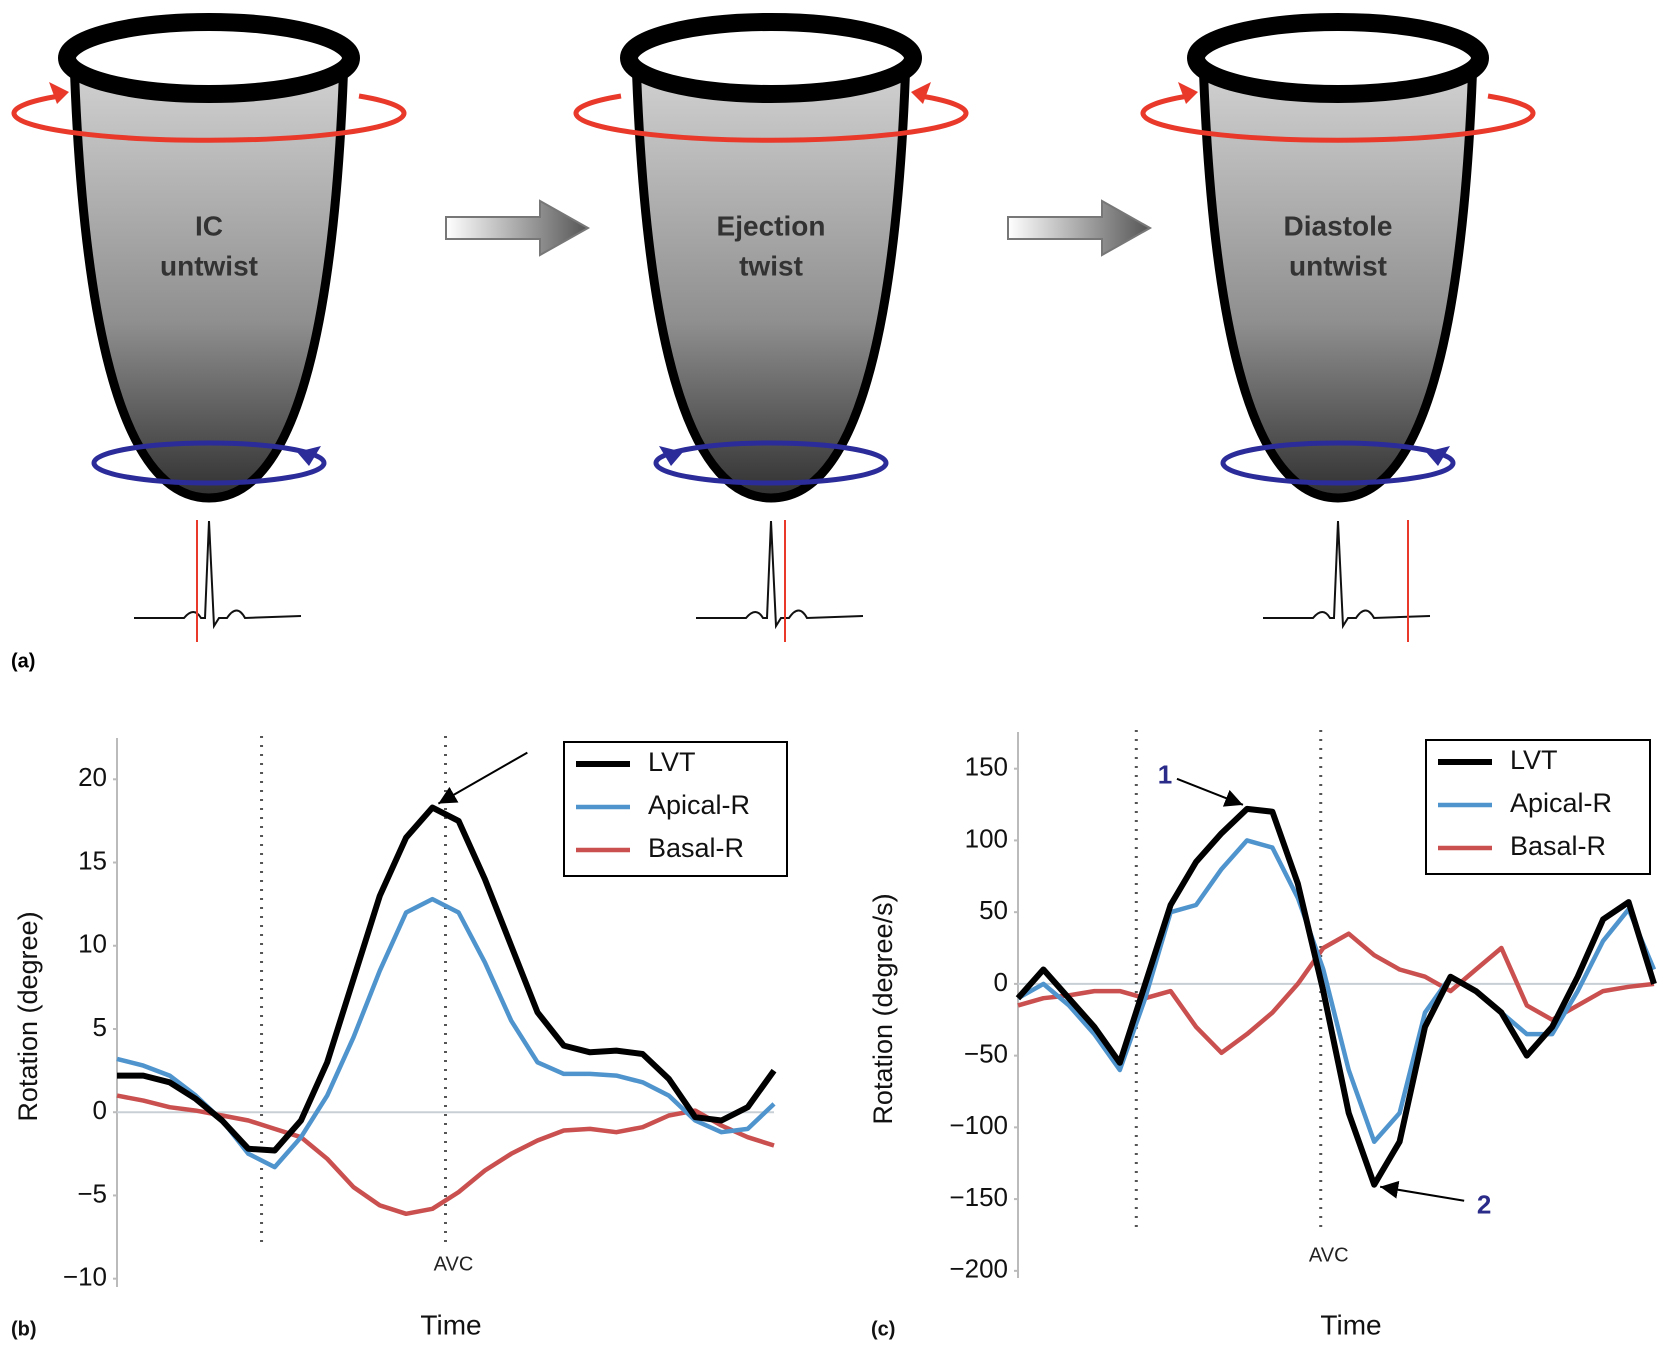 The image size is (1663, 1346). I want to click on panel-label: (c), so click(883, 1329).